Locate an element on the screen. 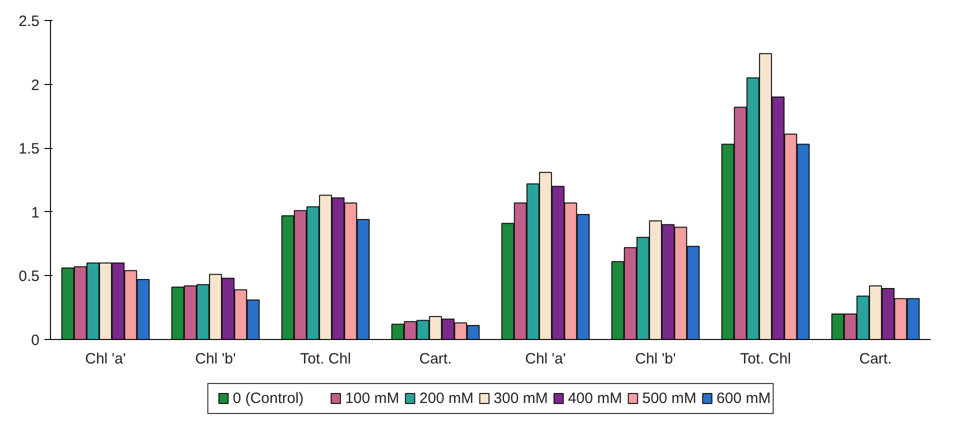 The height and width of the screenshot is (442, 964). legend-label: 200 mM is located at coordinates (446, 398).